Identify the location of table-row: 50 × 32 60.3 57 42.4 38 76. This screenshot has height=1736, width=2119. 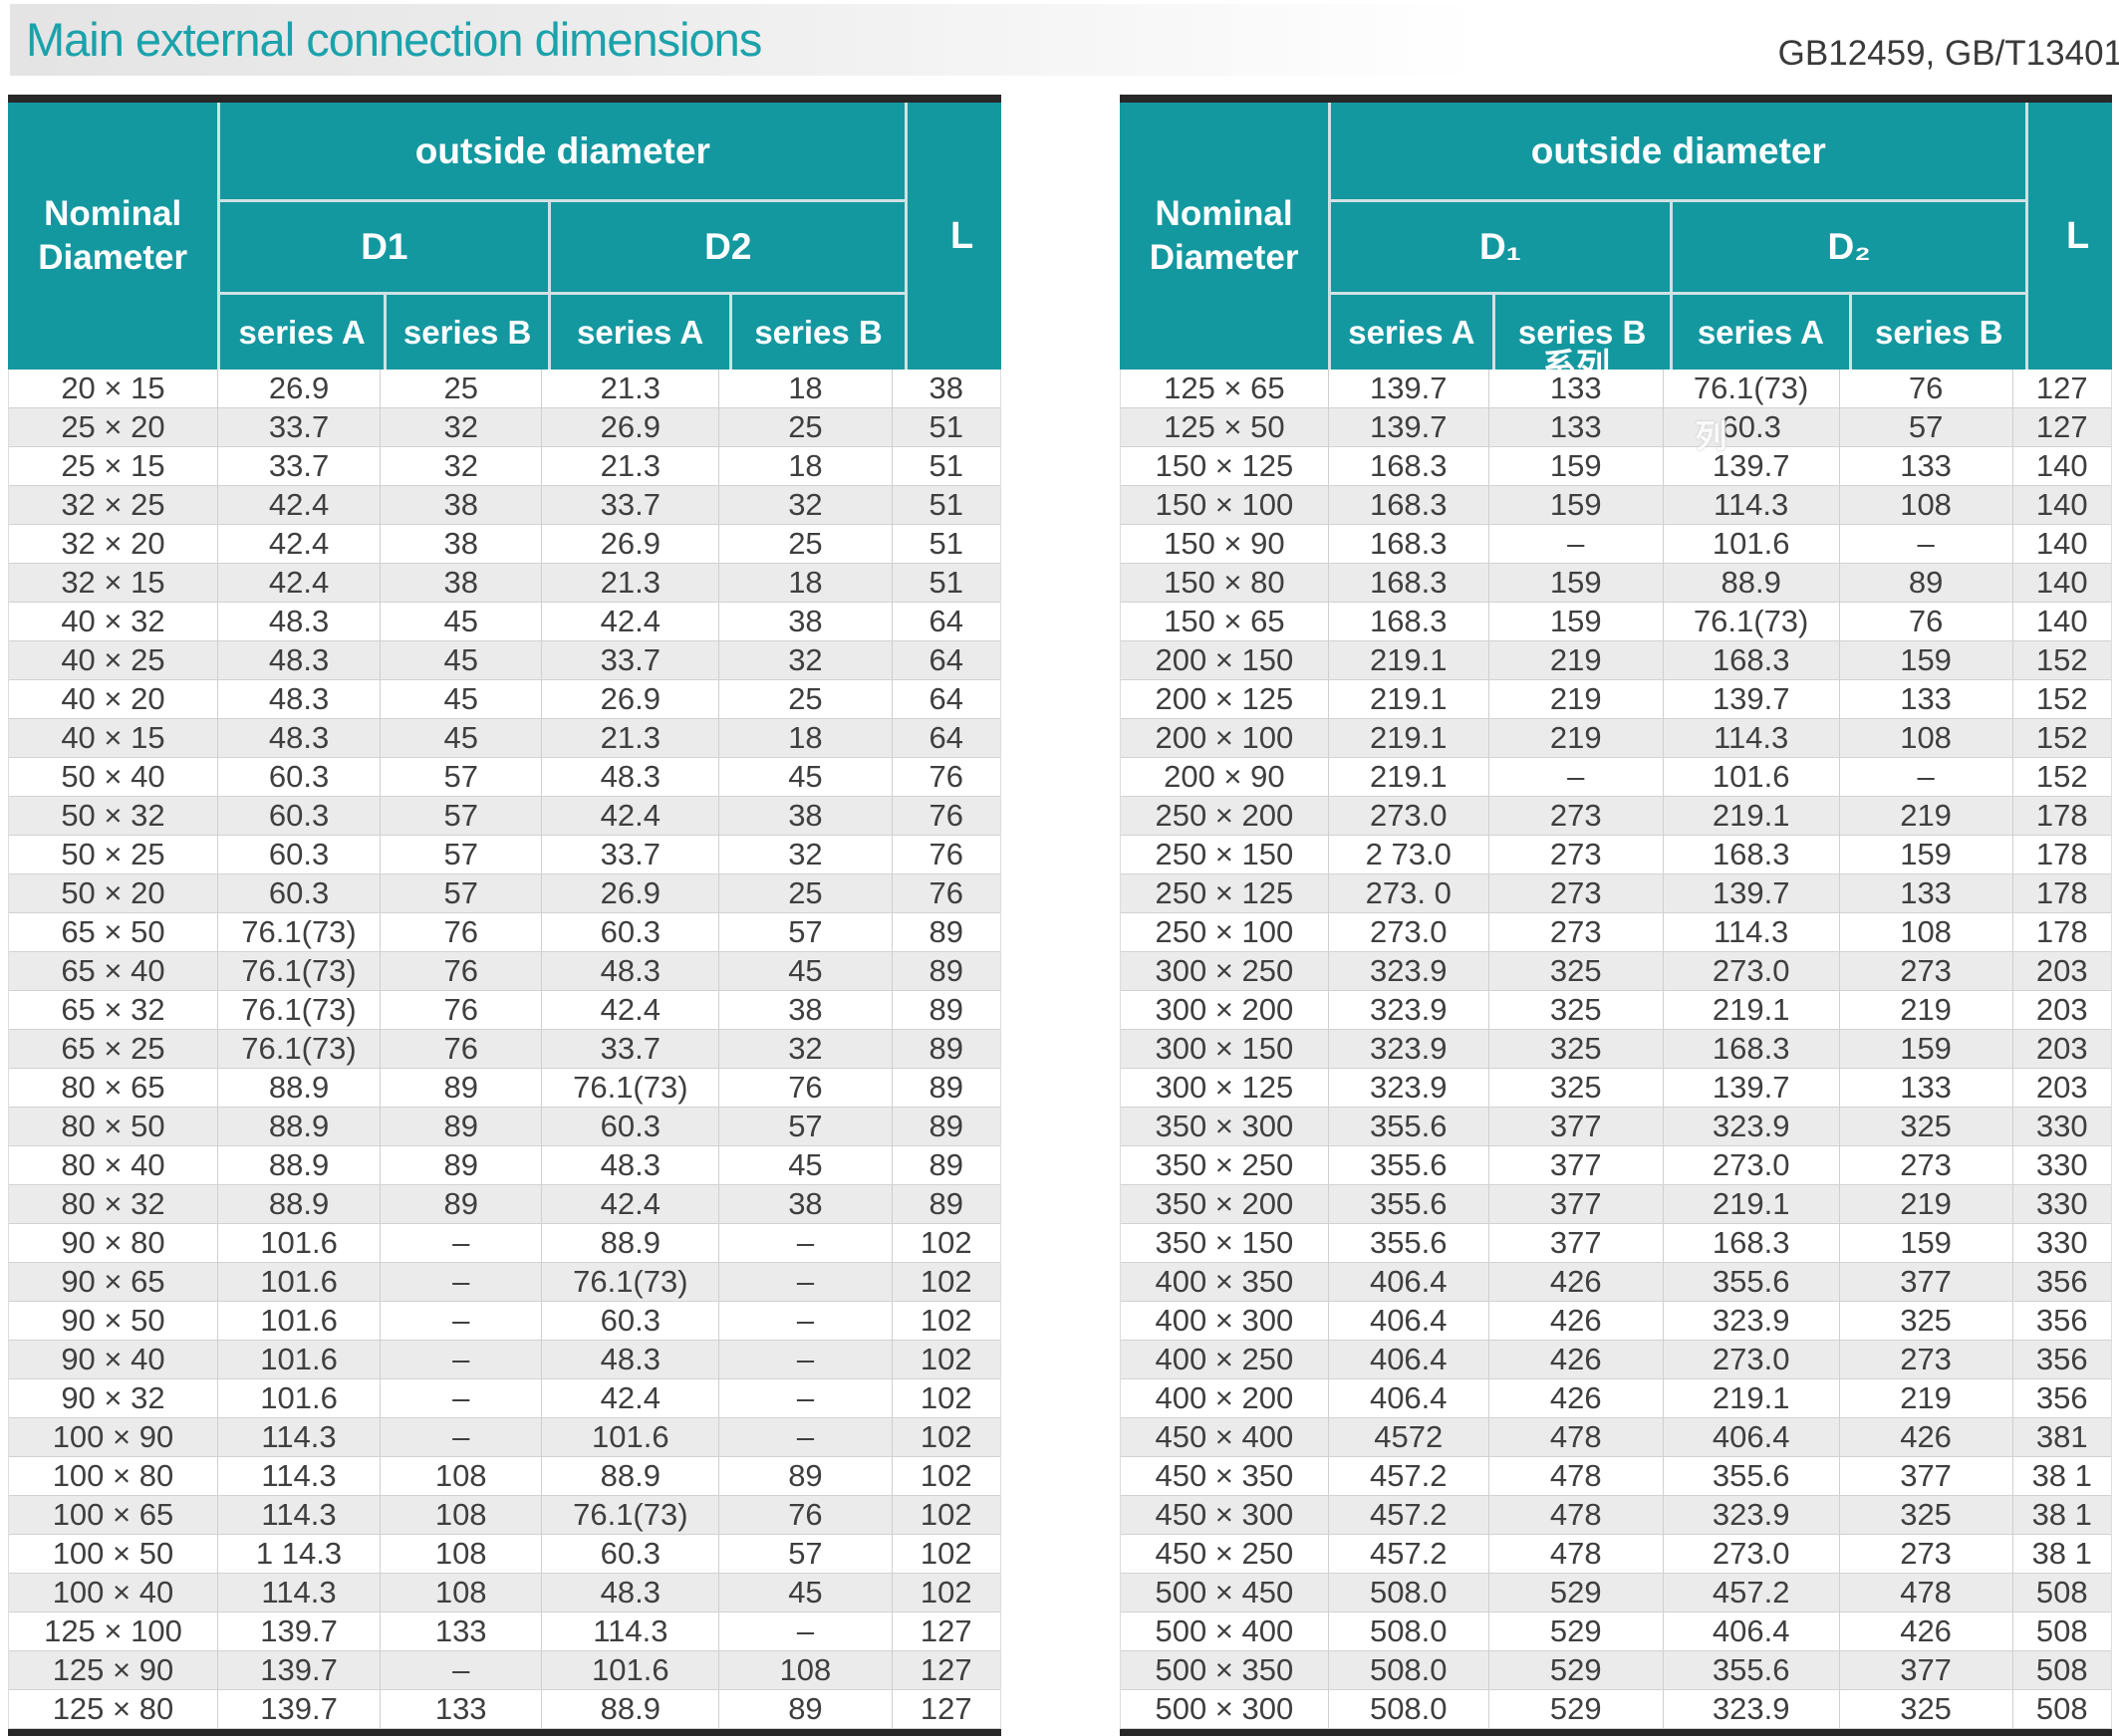
(504, 817).